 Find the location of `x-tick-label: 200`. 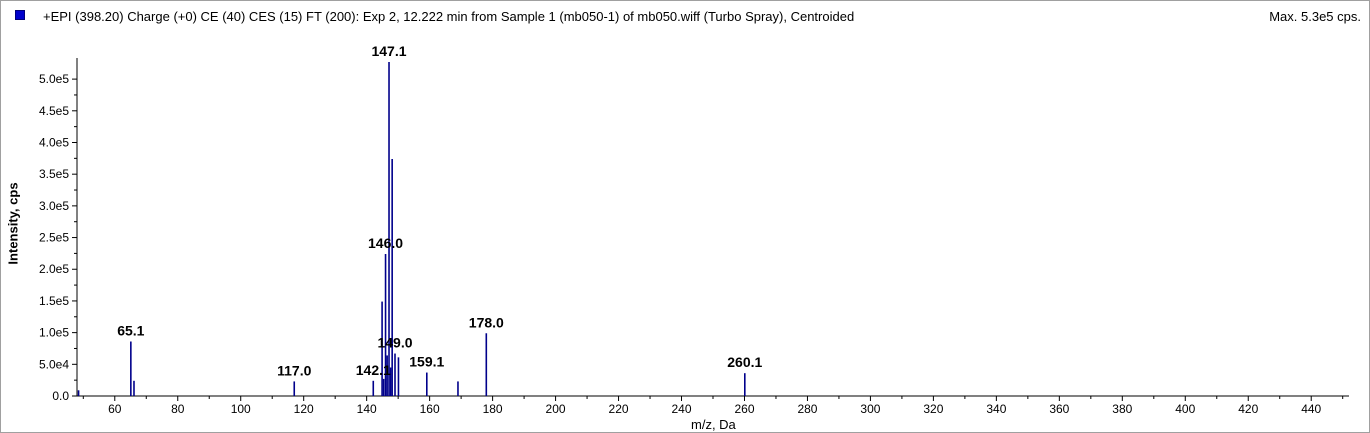

x-tick-label: 200 is located at coordinates (556, 409).